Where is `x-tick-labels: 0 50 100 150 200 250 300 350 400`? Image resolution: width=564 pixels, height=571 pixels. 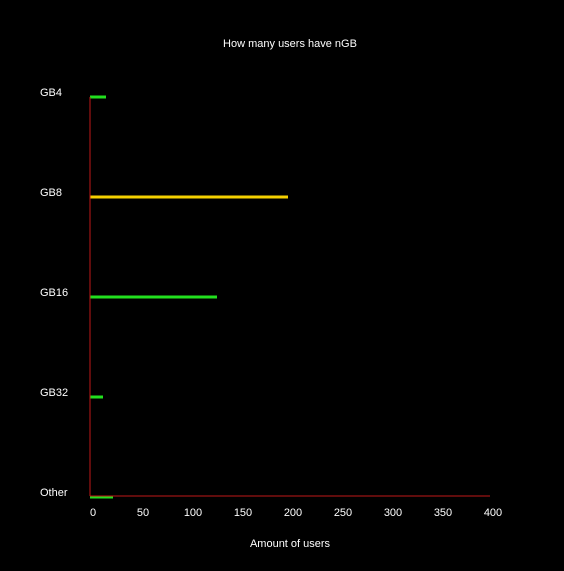
x-tick-labels: 0 50 100 150 200 250 300 350 400 is located at coordinates (296, 513).